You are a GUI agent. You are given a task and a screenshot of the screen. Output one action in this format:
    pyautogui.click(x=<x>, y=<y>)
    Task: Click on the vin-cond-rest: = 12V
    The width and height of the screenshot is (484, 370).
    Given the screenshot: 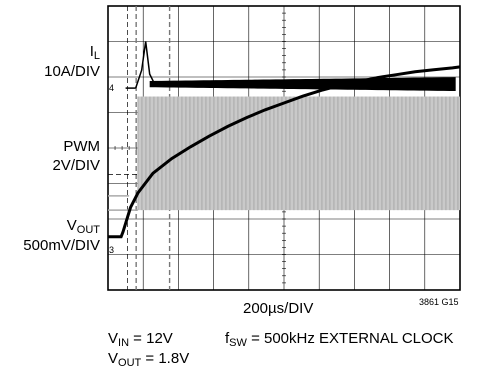 What is the action you would take?
    pyautogui.click(x=151, y=338)
    